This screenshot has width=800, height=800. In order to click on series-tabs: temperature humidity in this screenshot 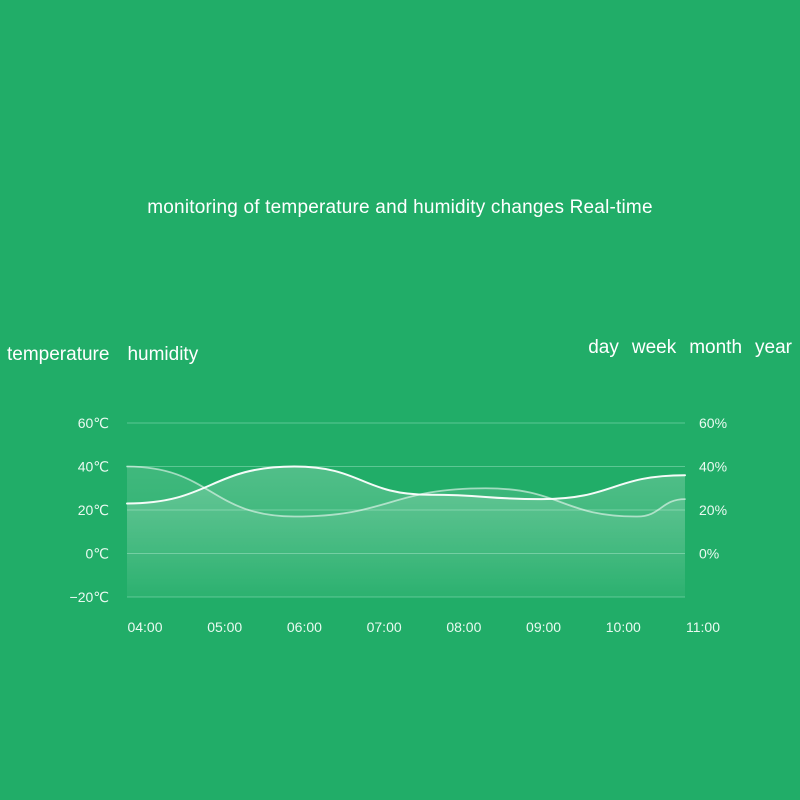, I will do `click(102, 355)`.